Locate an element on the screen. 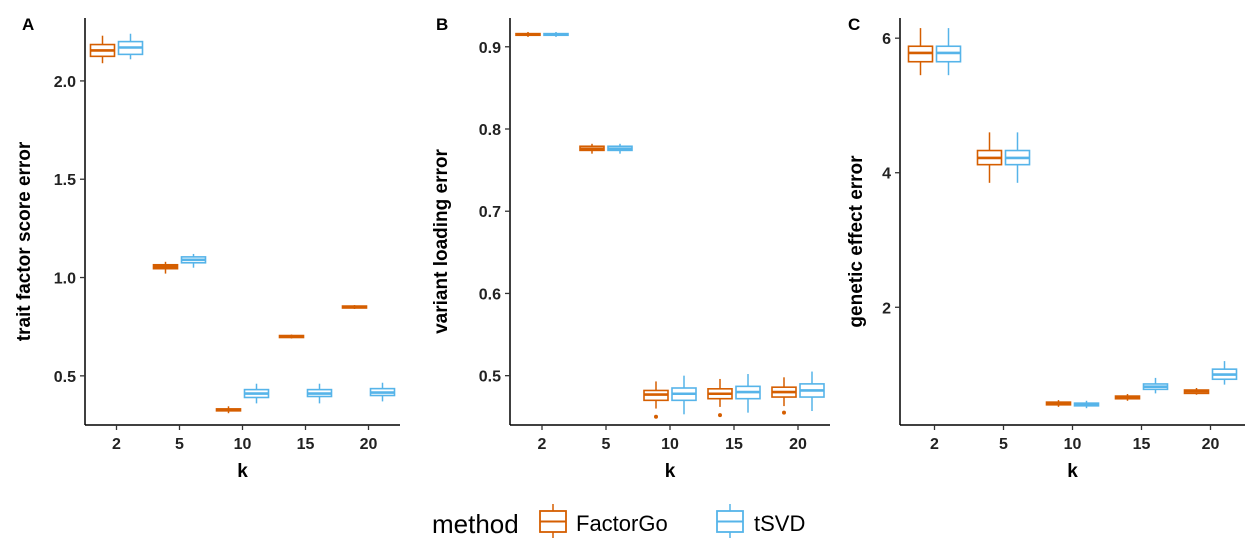 The width and height of the screenshot is (1249, 540). y-tick-label: 0.7 is located at coordinates (490, 212).